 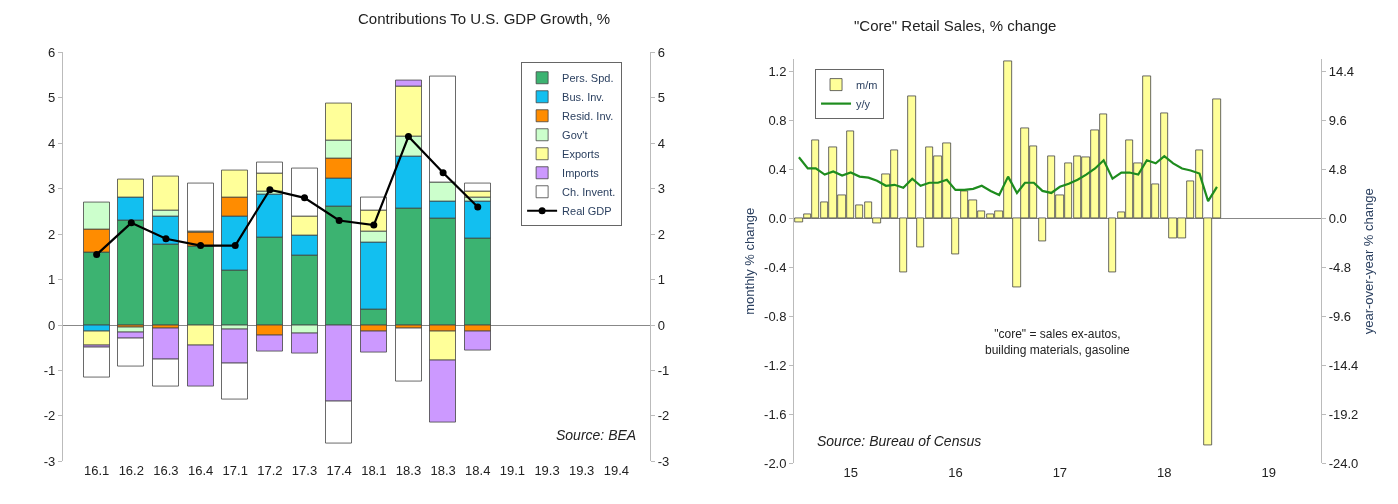 I want to click on y2-tick-label: -19.2, so click(x=1343, y=414).